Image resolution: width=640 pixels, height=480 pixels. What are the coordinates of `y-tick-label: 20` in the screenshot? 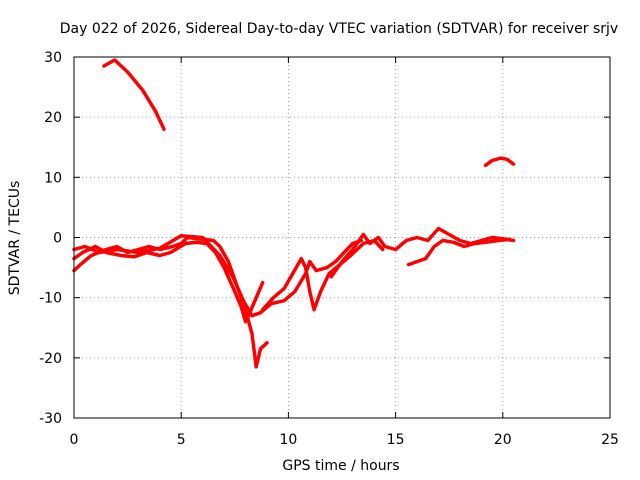 It's located at (53, 118).